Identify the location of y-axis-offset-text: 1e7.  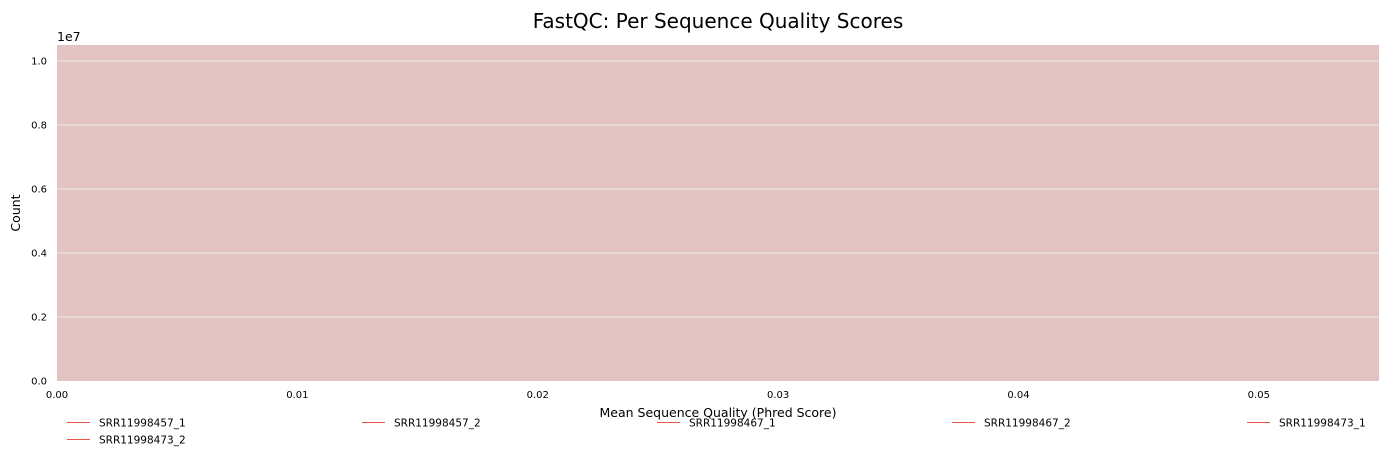
(69, 36).